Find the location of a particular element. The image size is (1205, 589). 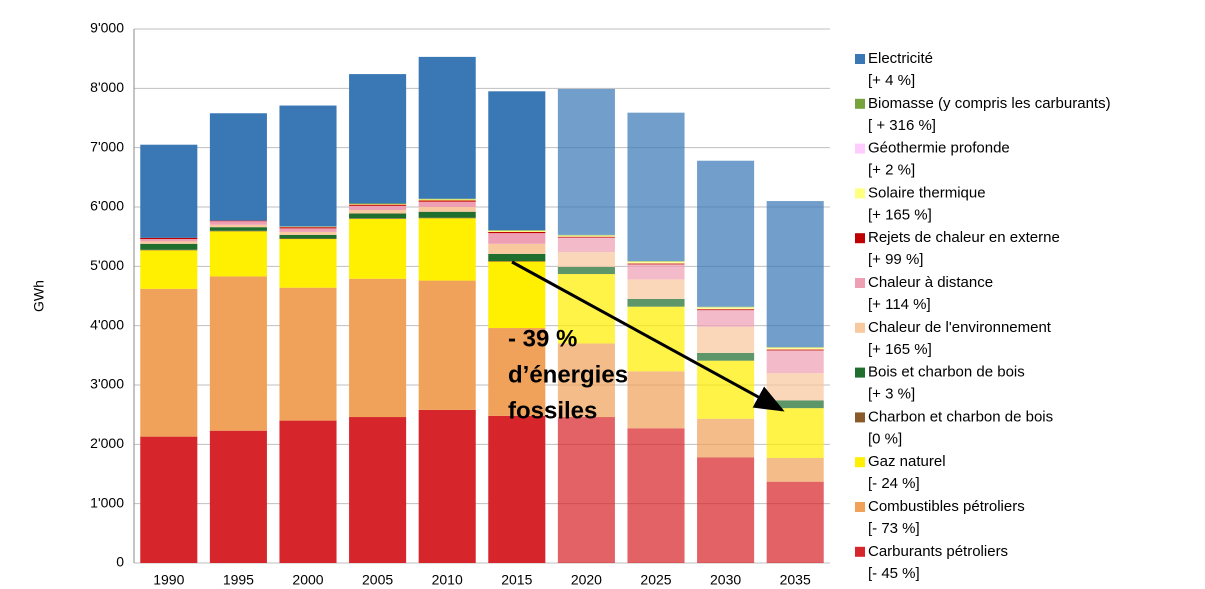

y-tick-label: 4'000 is located at coordinates (107, 324).